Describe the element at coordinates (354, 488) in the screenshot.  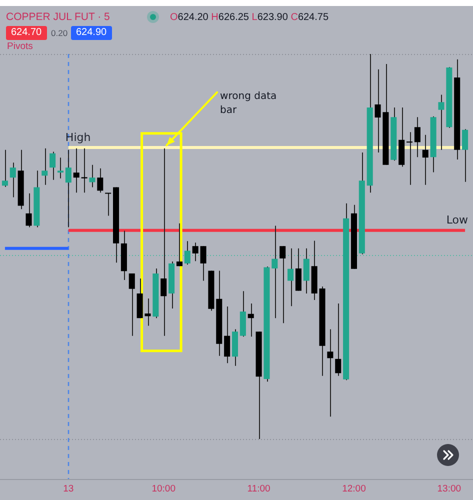
I see `x-tick-label: 12:00` at that location.